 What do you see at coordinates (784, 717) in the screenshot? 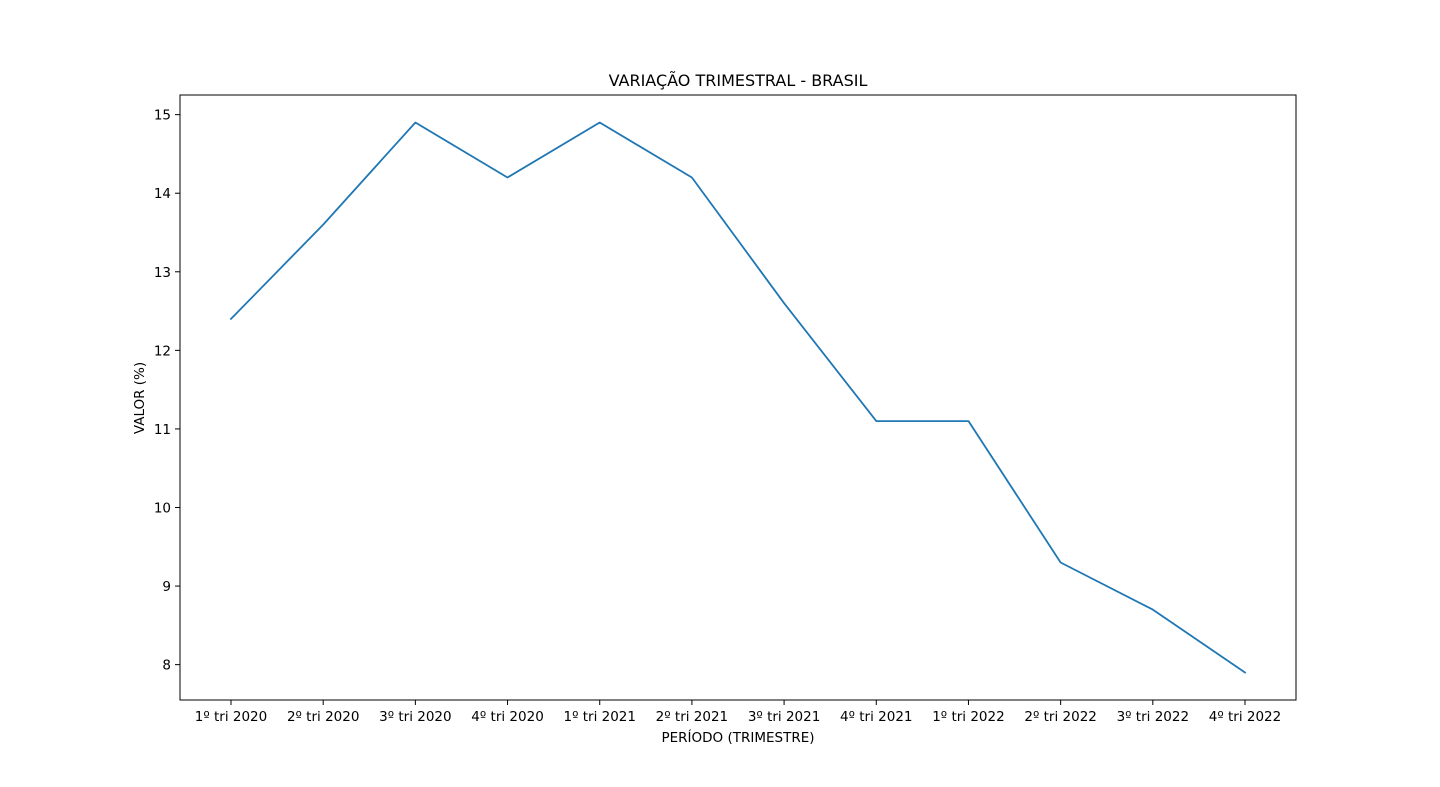
I see `x-tick-label: 3º tri 2021` at bounding box center [784, 717].